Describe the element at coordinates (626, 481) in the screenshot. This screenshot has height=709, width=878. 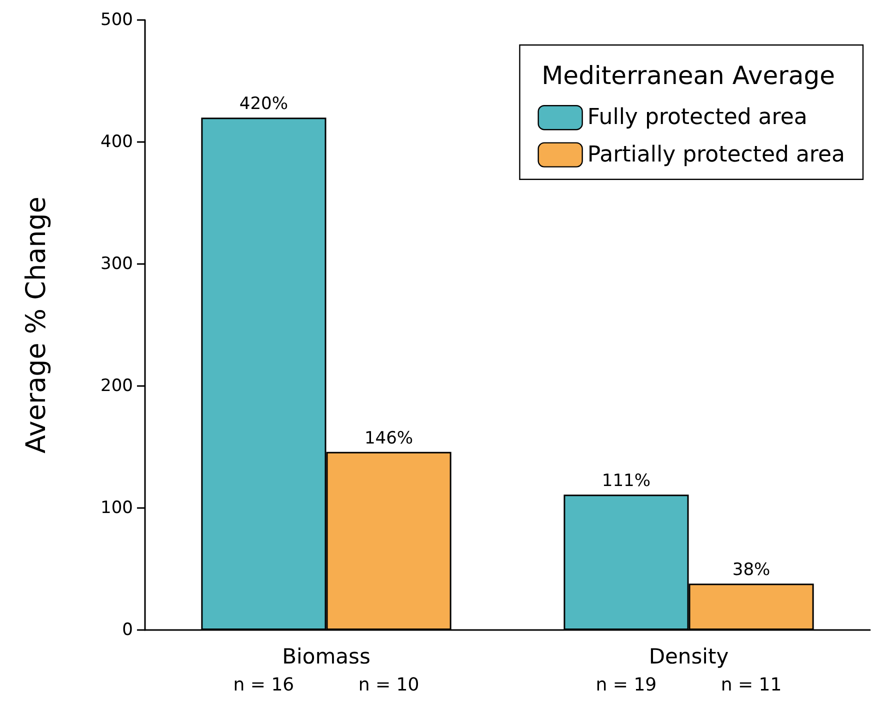
I see `data-label: 111%` at that location.